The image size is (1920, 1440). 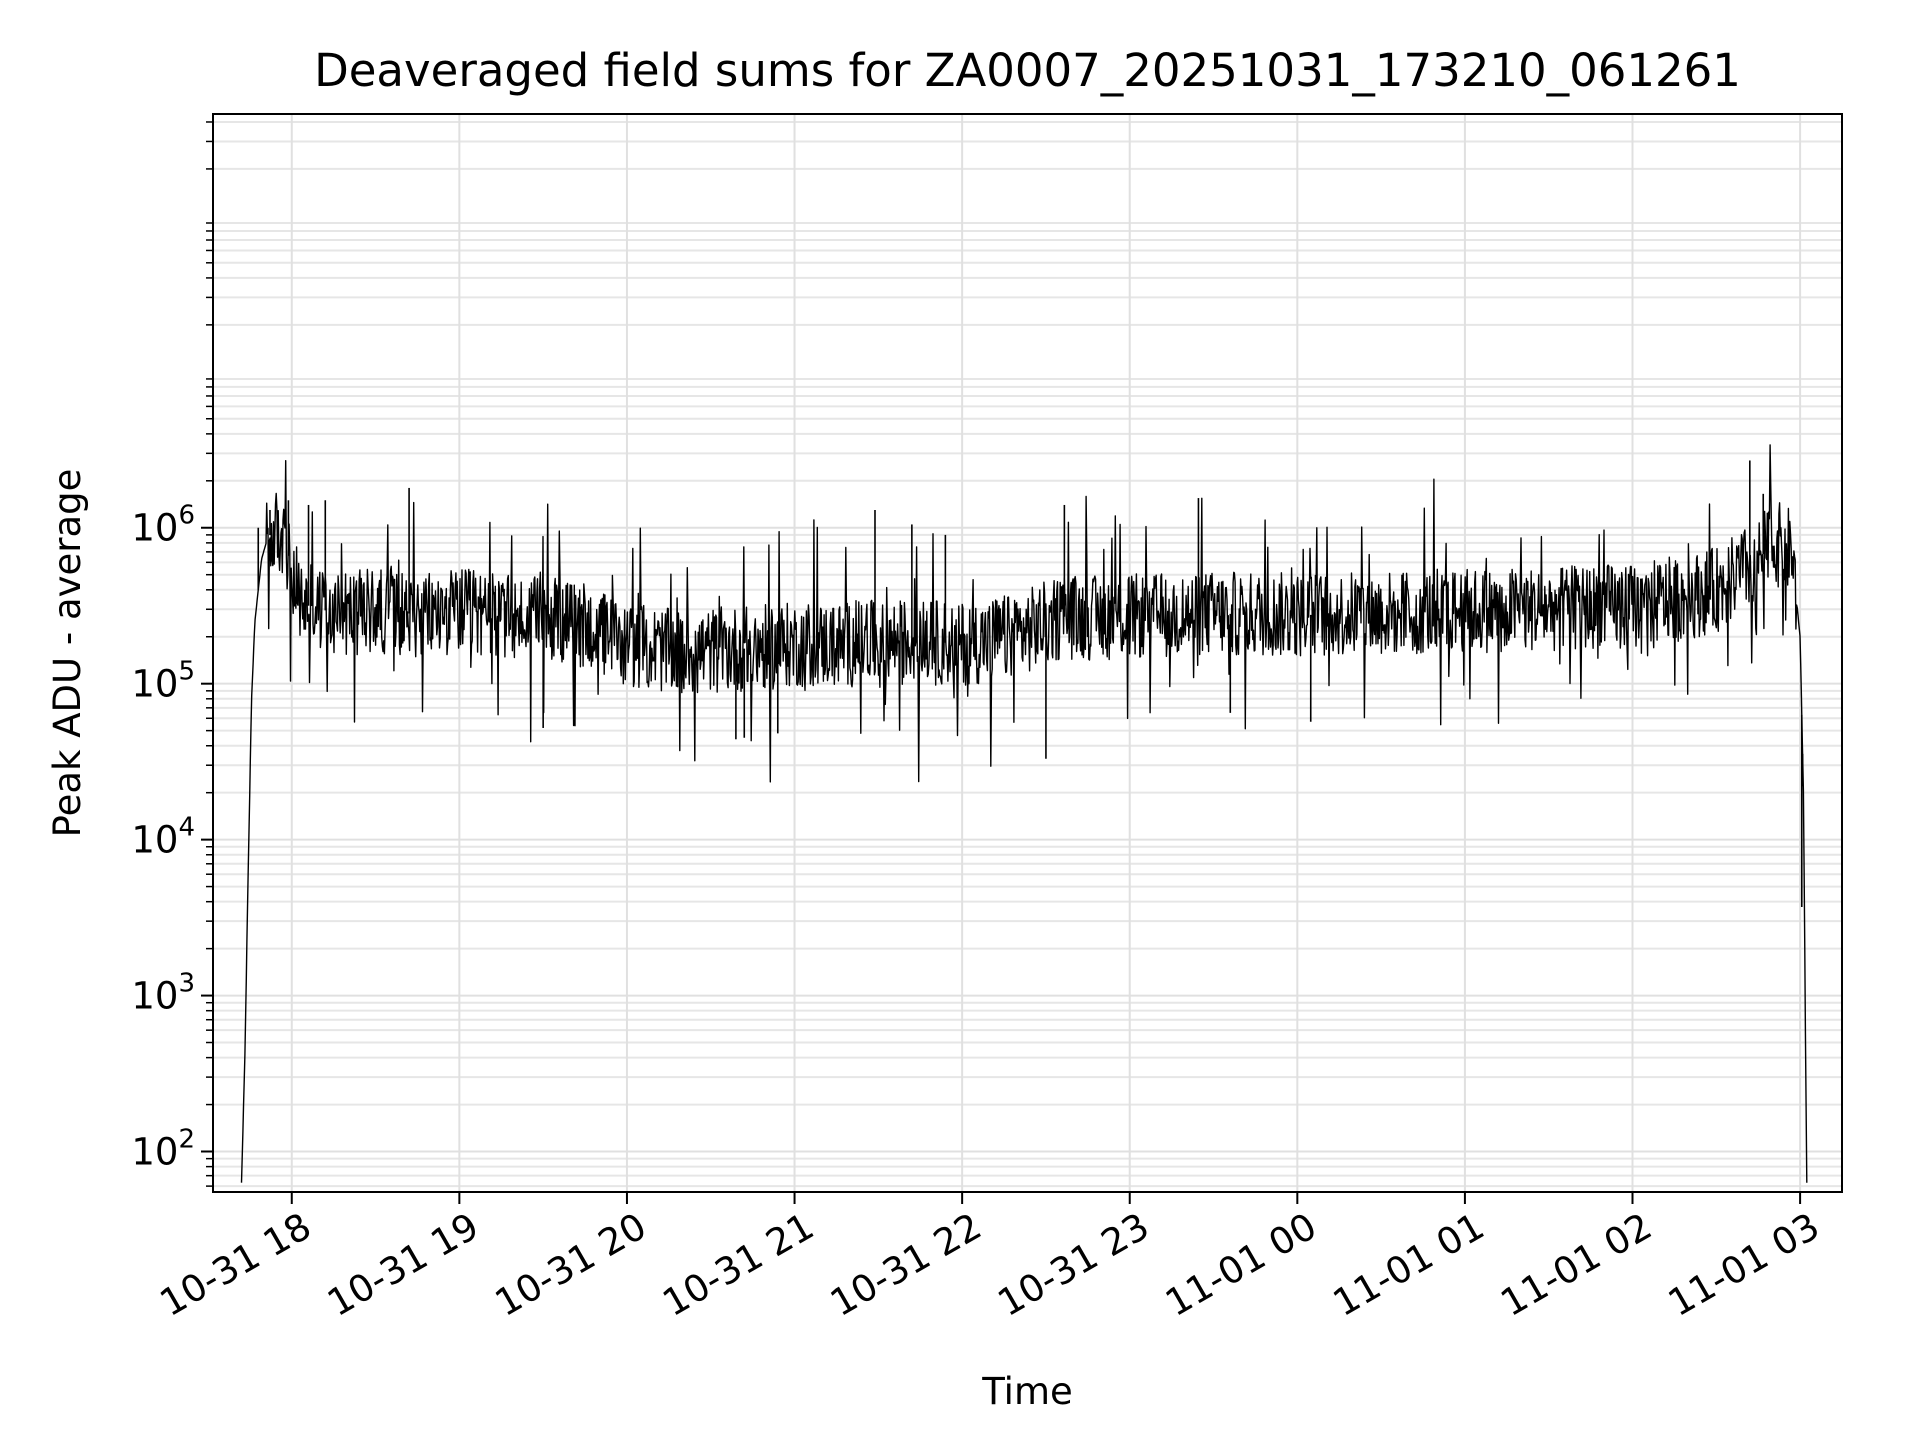 I want to click on y-tick-label-exponent: 4, so click(x=186, y=828).